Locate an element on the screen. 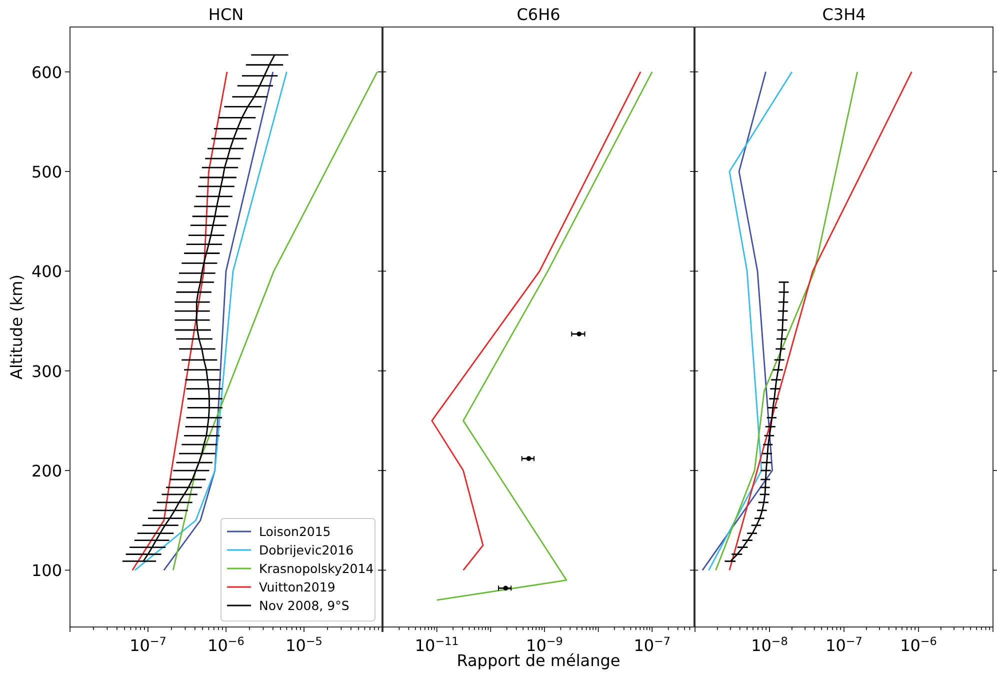  y-tick-label: 500 is located at coordinates (46, 172).